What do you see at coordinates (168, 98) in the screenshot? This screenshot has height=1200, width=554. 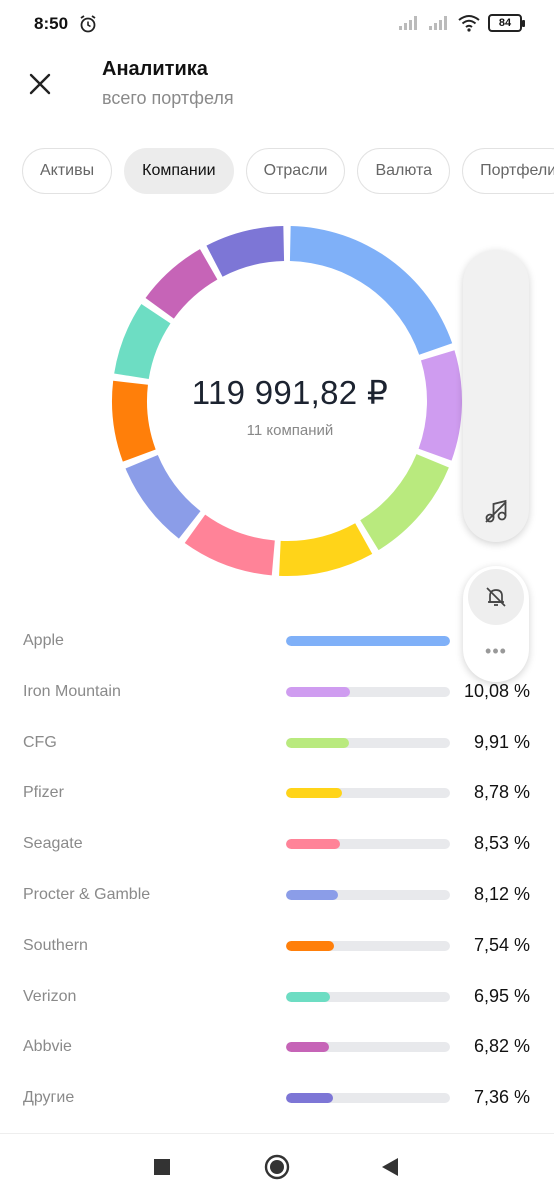 I see `page-subtitle: всего портфеля` at bounding box center [168, 98].